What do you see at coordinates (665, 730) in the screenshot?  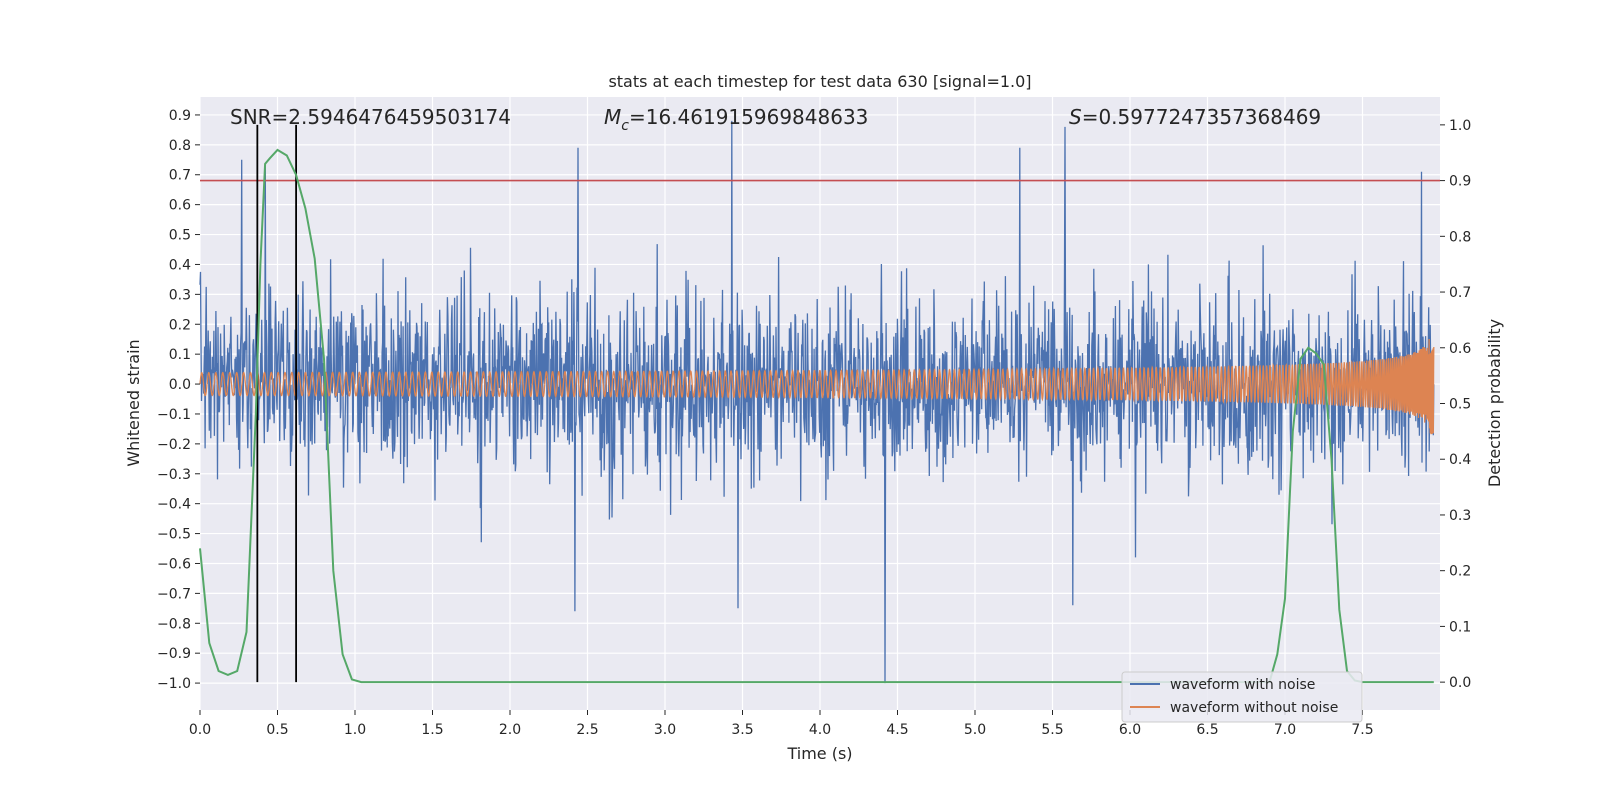 I see `x-tick-label: 3.0` at bounding box center [665, 730].